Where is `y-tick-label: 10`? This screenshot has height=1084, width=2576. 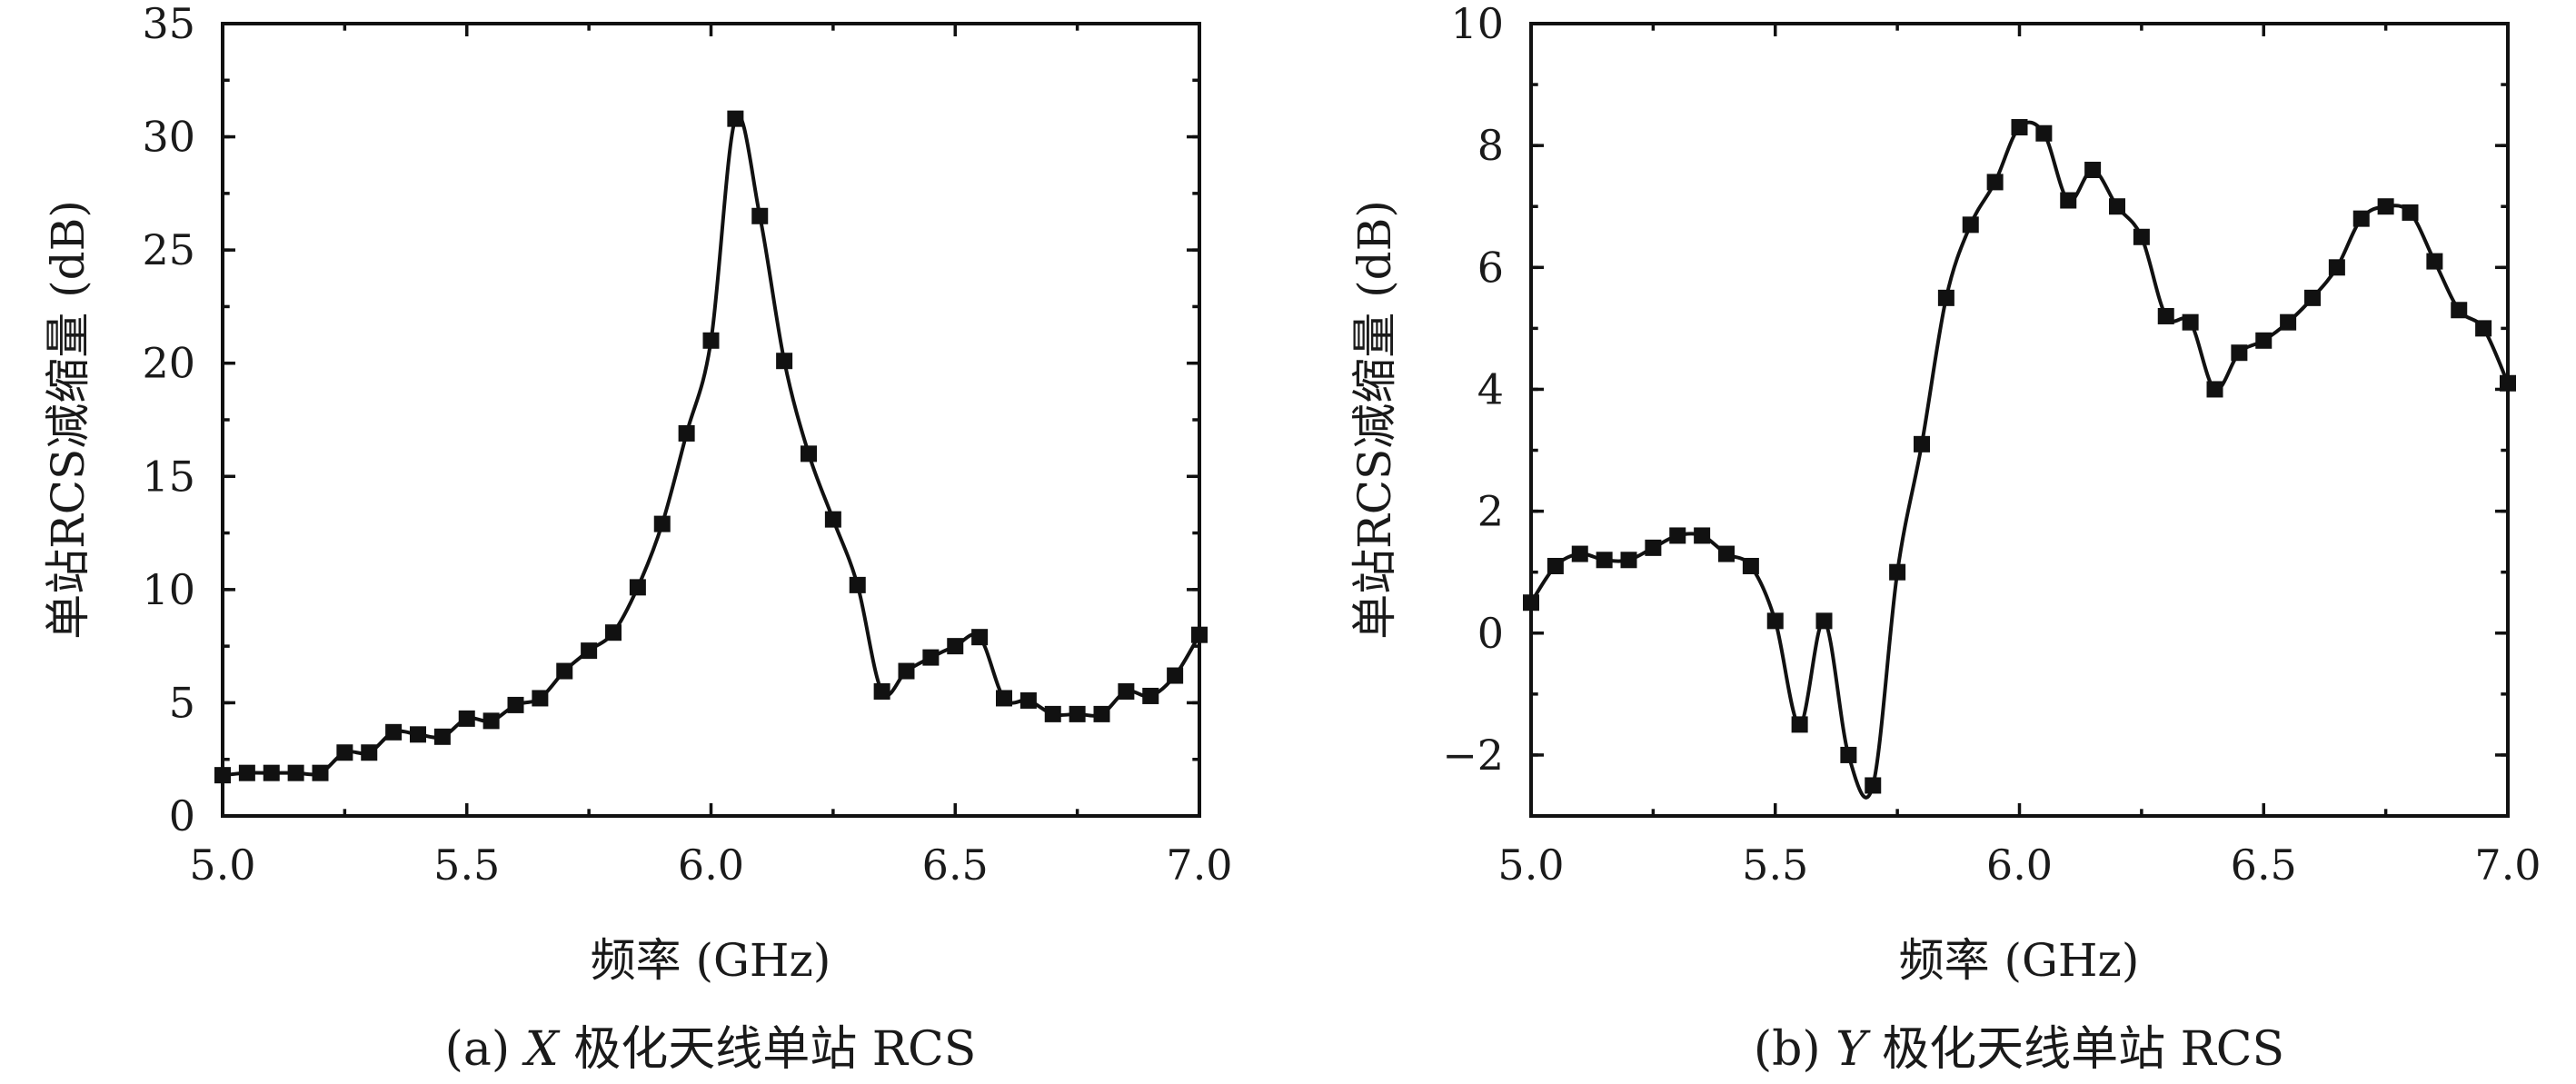 y-tick-label: 10 is located at coordinates (1477, 24).